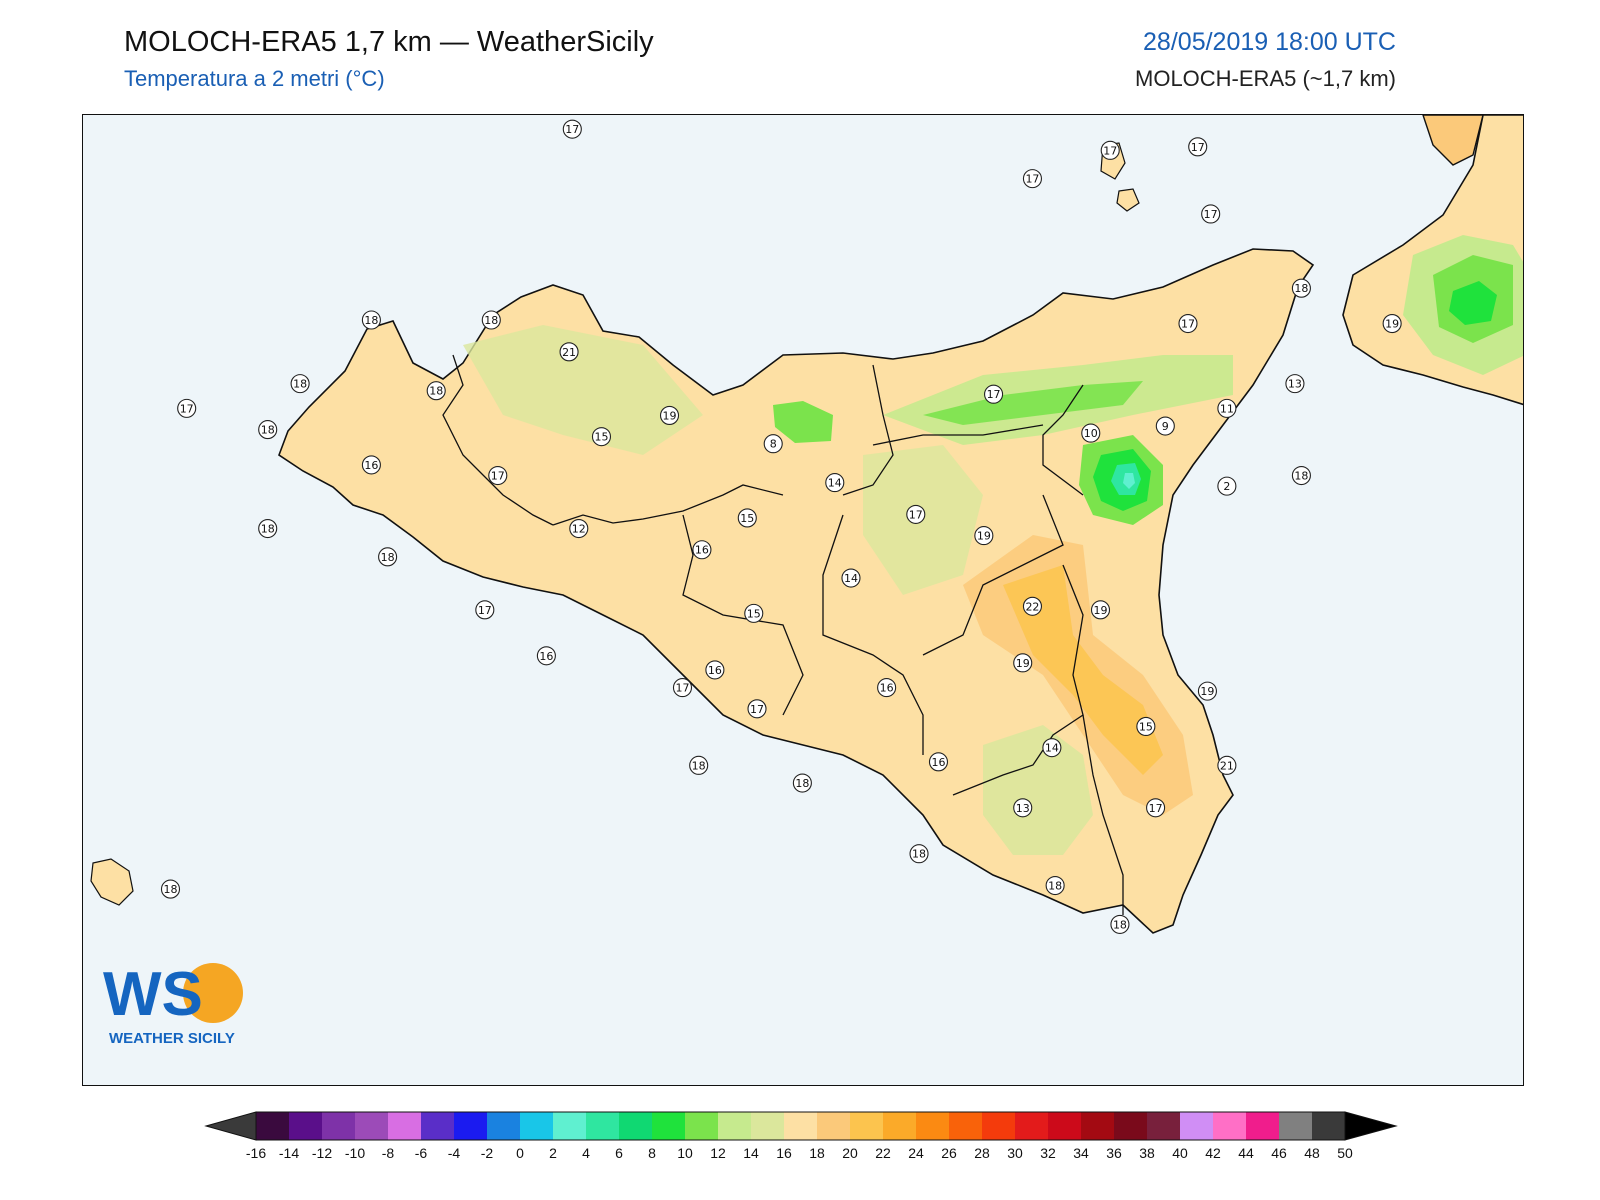 The height and width of the screenshot is (1200, 1600). What do you see at coordinates (256, 1153) in the screenshot?
I see `colorbar-tick-label: -16` at bounding box center [256, 1153].